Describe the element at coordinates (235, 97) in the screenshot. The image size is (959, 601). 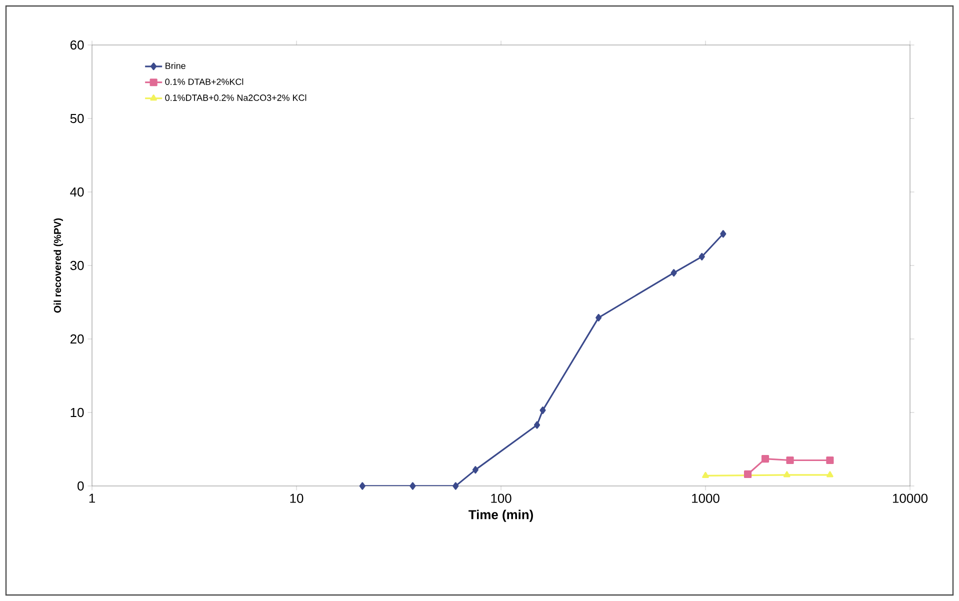
I see `legend-label: 0.1%DTAB+0.2% Na2CO3+2% KCl` at that location.